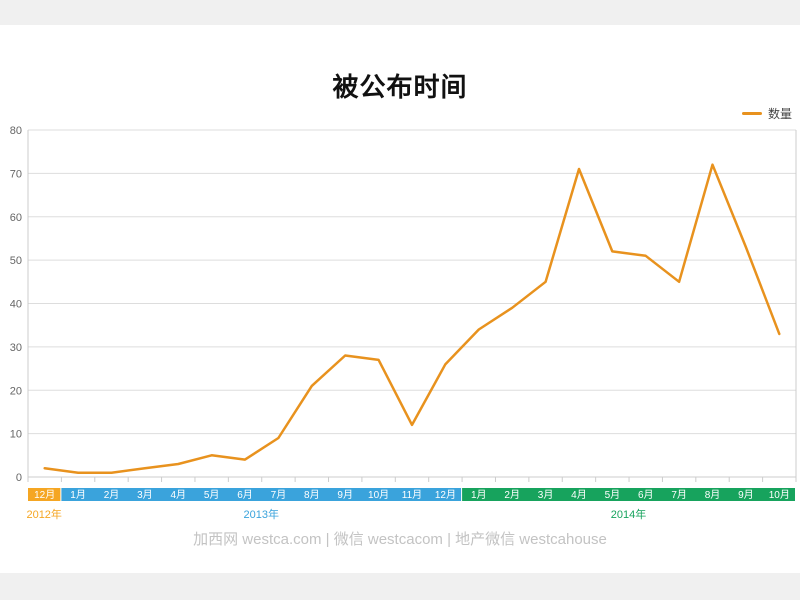  Describe the element at coordinates (16, 131) in the screenshot. I see `y-axis-label: 80` at that location.